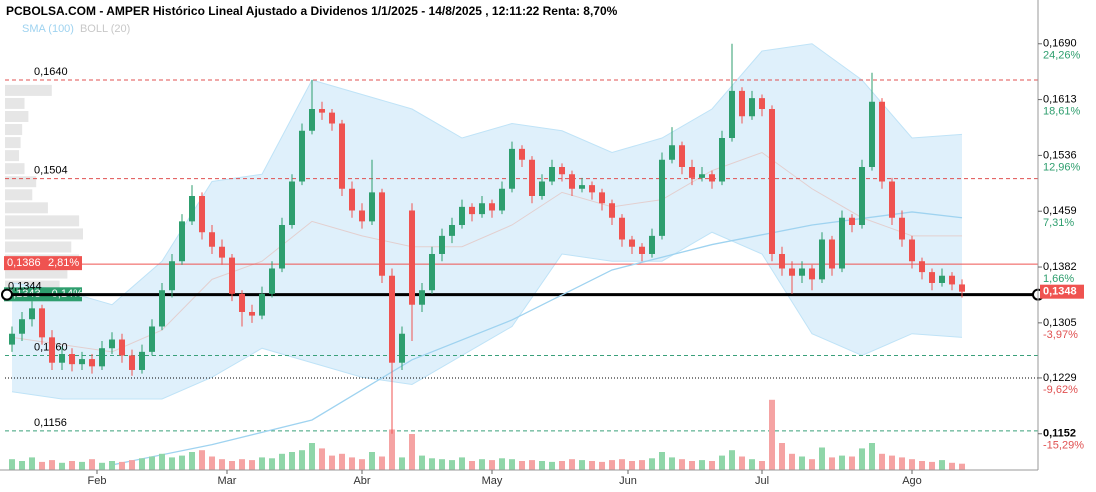 Image resolution: width=1096 pixels, height=492 pixels. Describe the element at coordinates (48, 29) in the screenshot. I see `legend-entry: SMA (100)` at that location.